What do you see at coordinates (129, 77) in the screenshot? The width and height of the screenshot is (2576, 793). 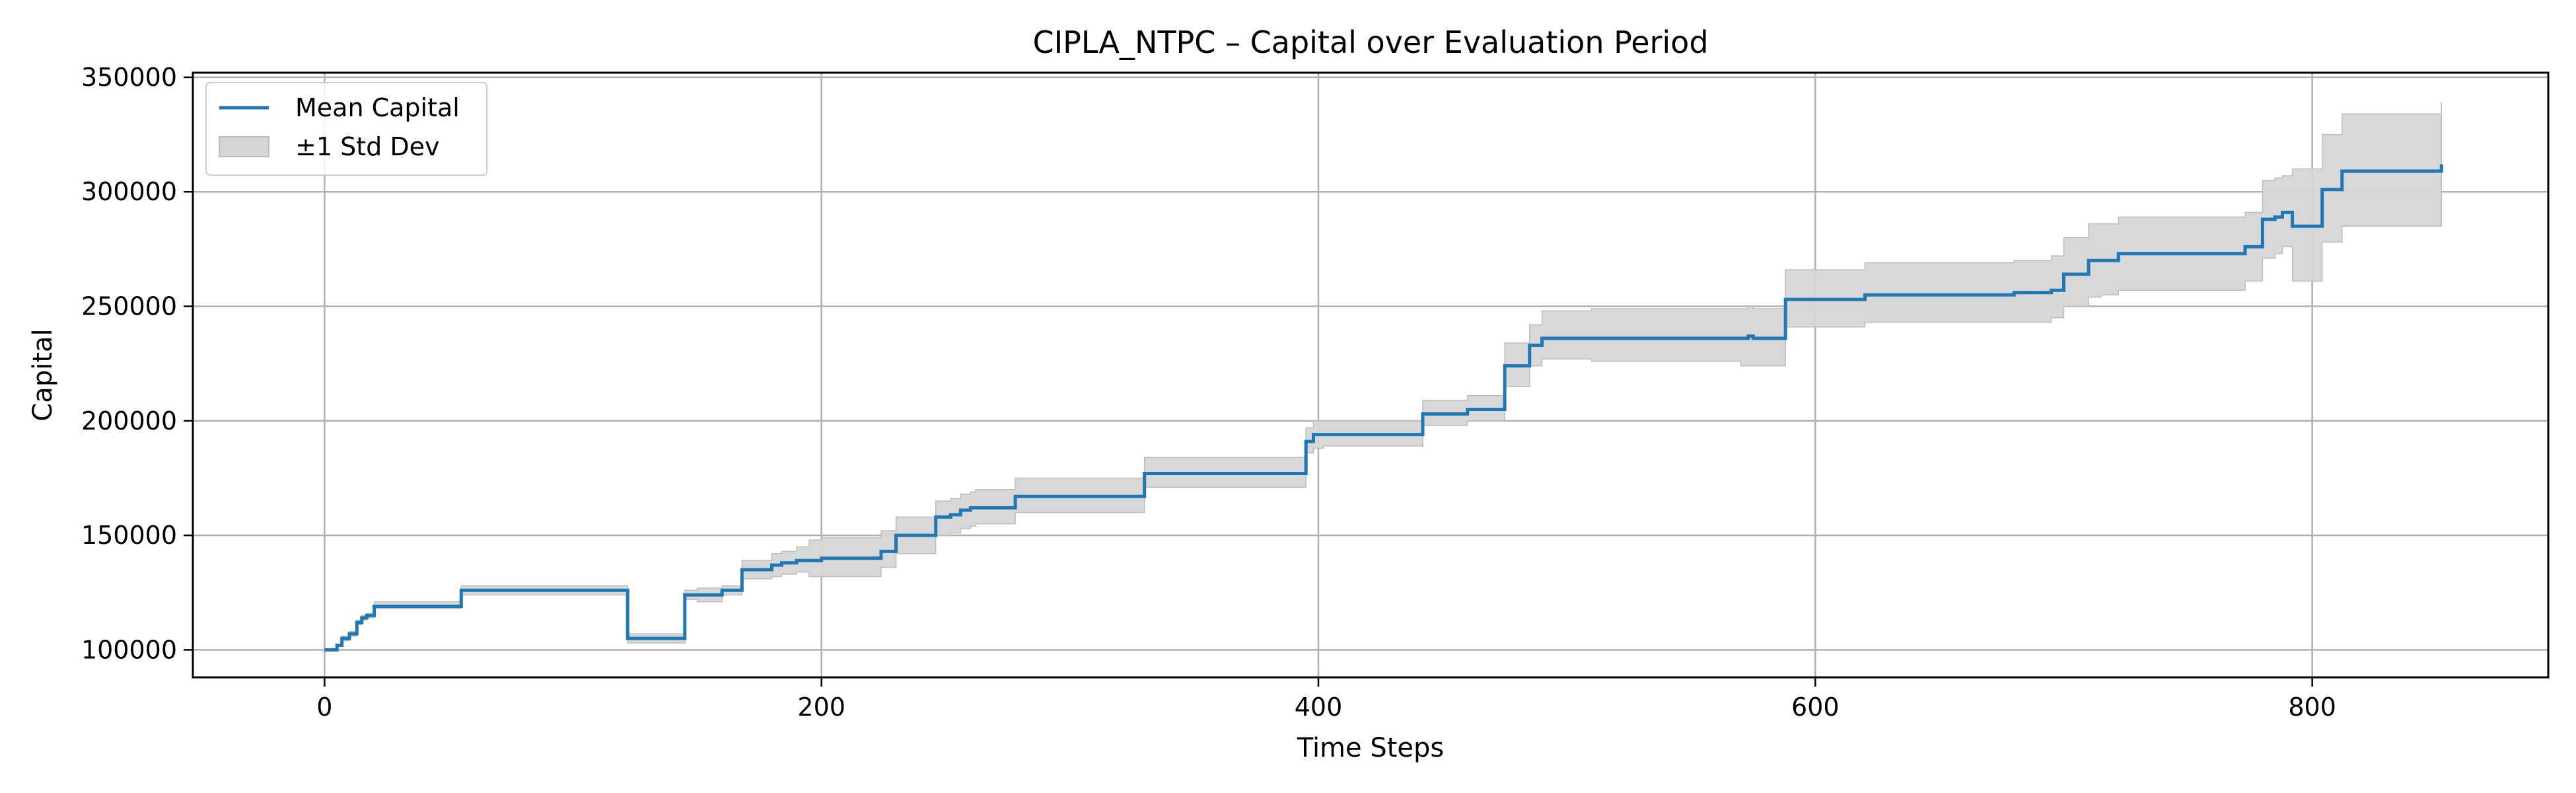 I see `y-tick-label: 350000` at bounding box center [129, 77].